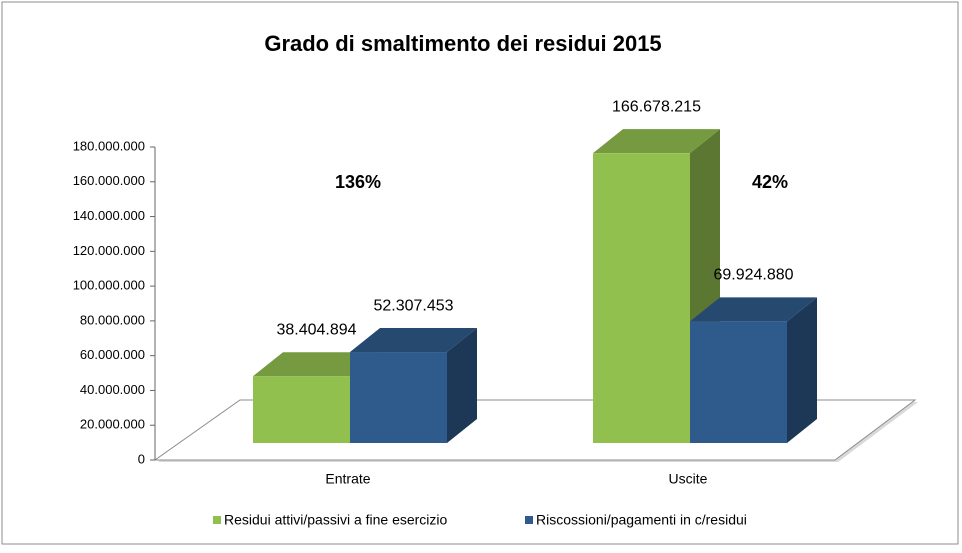 The width and height of the screenshot is (962, 553). What do you see at coordinates (358, 182) in the screenshot?
I see `annotation: 136%` at bounding box center [358, 182].